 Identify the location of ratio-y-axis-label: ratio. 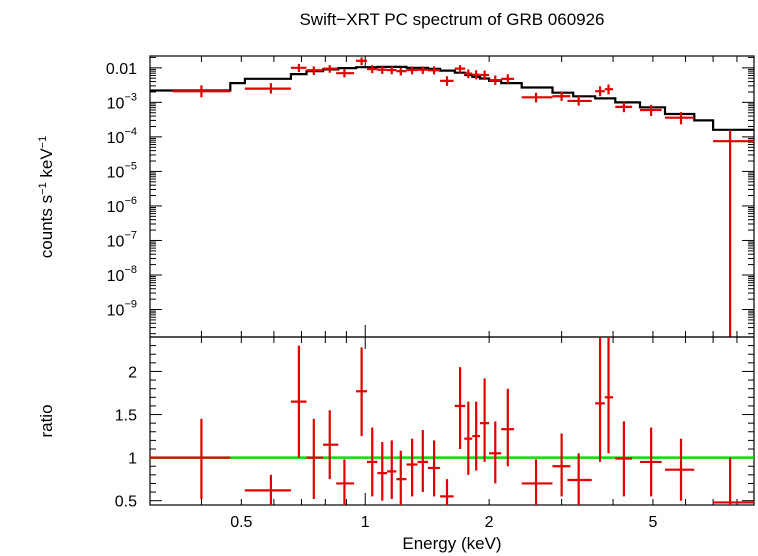
(46, 420).